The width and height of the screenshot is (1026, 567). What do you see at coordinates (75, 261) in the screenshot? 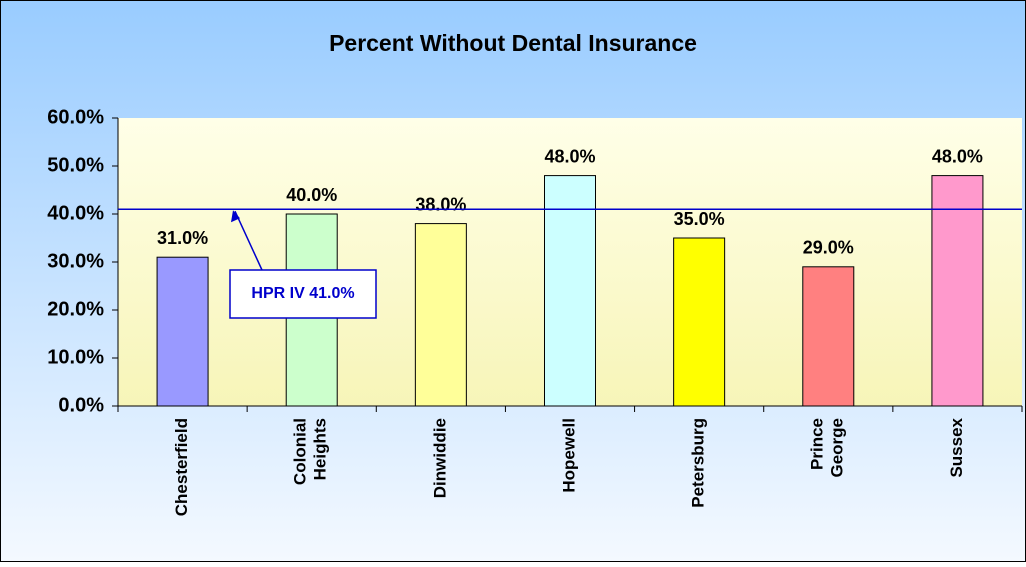
I see `y-tick-label: 30.0%` at bounding box center [75, 261].